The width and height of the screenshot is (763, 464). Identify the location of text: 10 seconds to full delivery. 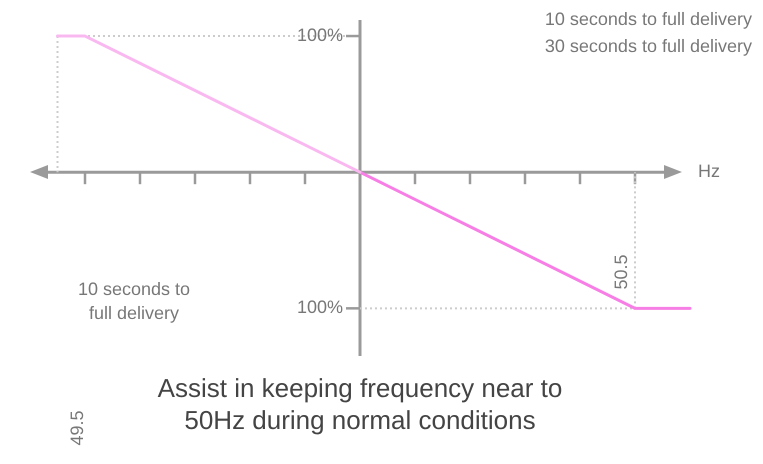
(648, 18).